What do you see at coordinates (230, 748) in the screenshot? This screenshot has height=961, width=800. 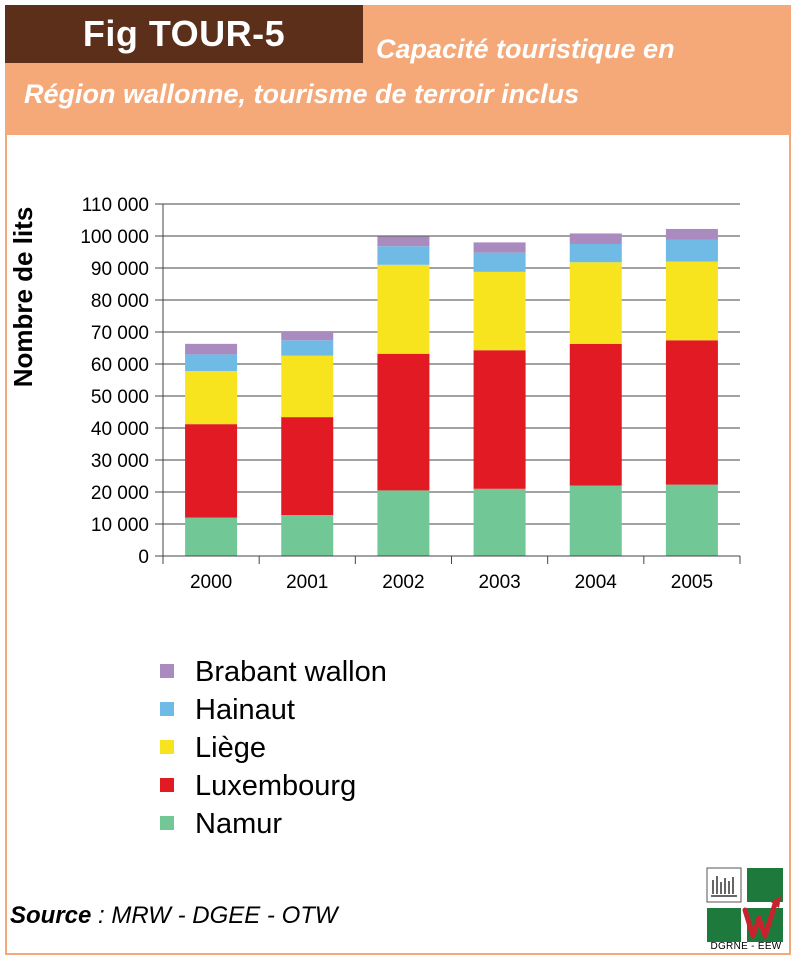 I see `legend-label-li-ge: Liège` at bounding box center [230, 748].